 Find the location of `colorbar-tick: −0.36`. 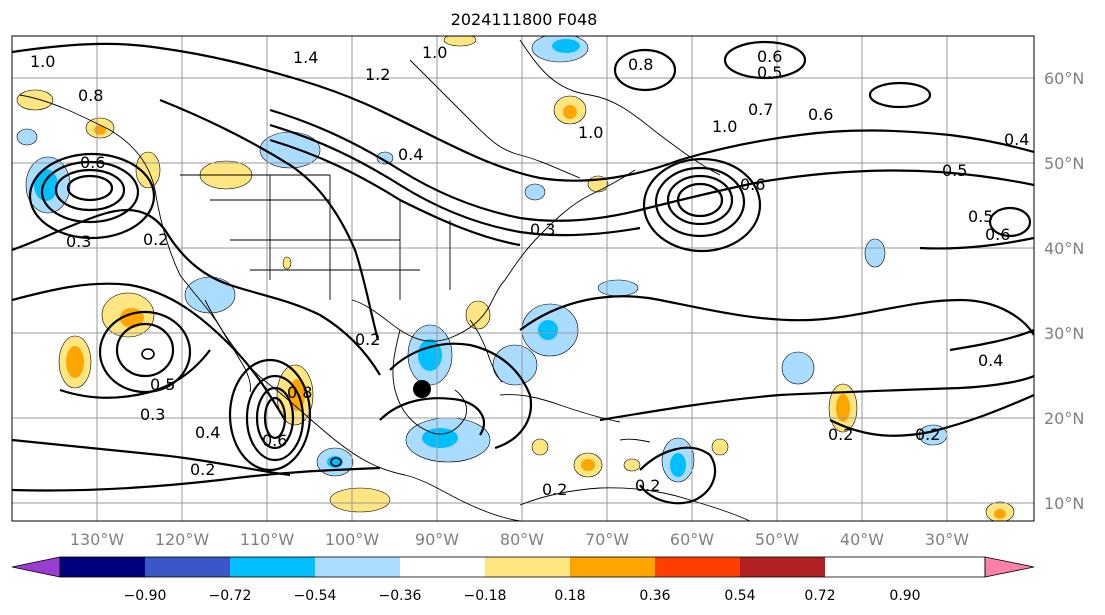

colorbar-tick: −0.36 is located at coordinates (400, 596).